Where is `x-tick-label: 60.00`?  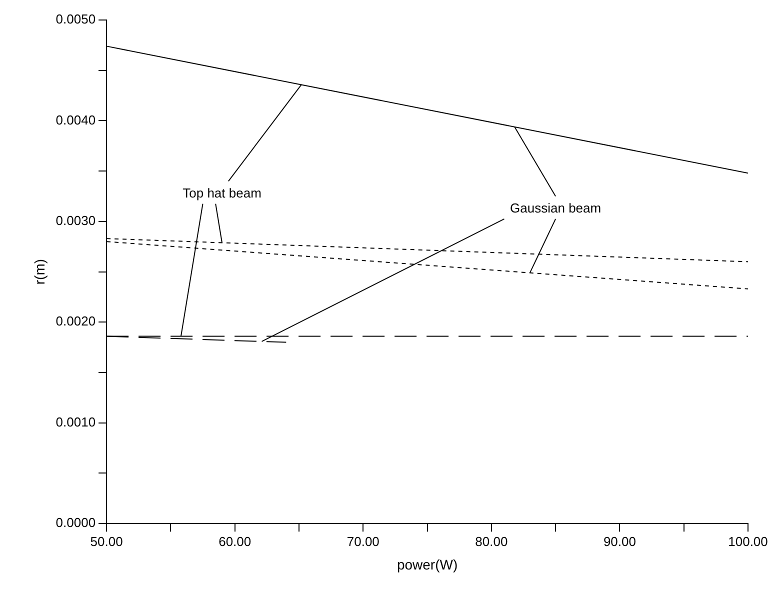 x-tick-label: 60.00 is located at coordinates (235, 541).